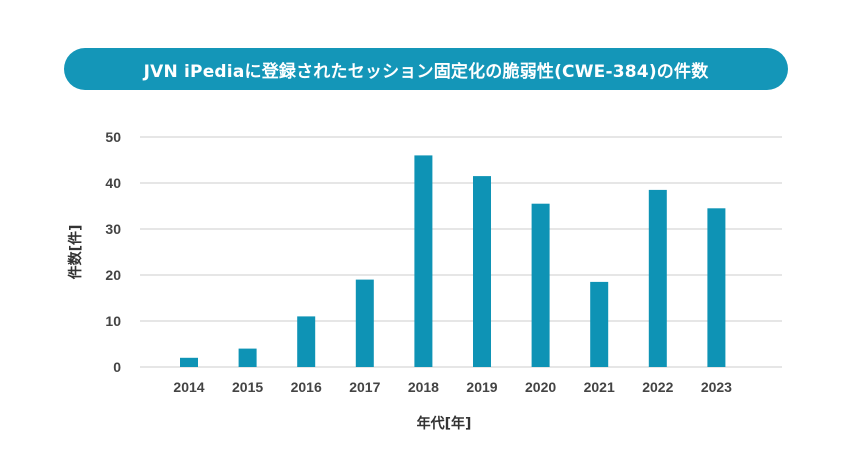  What do you see at coordinates (423, 387) in the screenshot?
I see `x-tick-label: 2018` at bounding box center [423, 387].